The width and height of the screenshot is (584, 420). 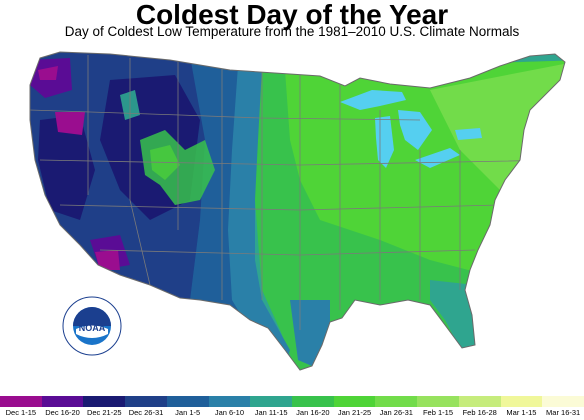 What do you see at coordinates (188, 412) in the screenshot?
I see `legend-label-4: Jan 1-5` at bounding box center [188, 412].